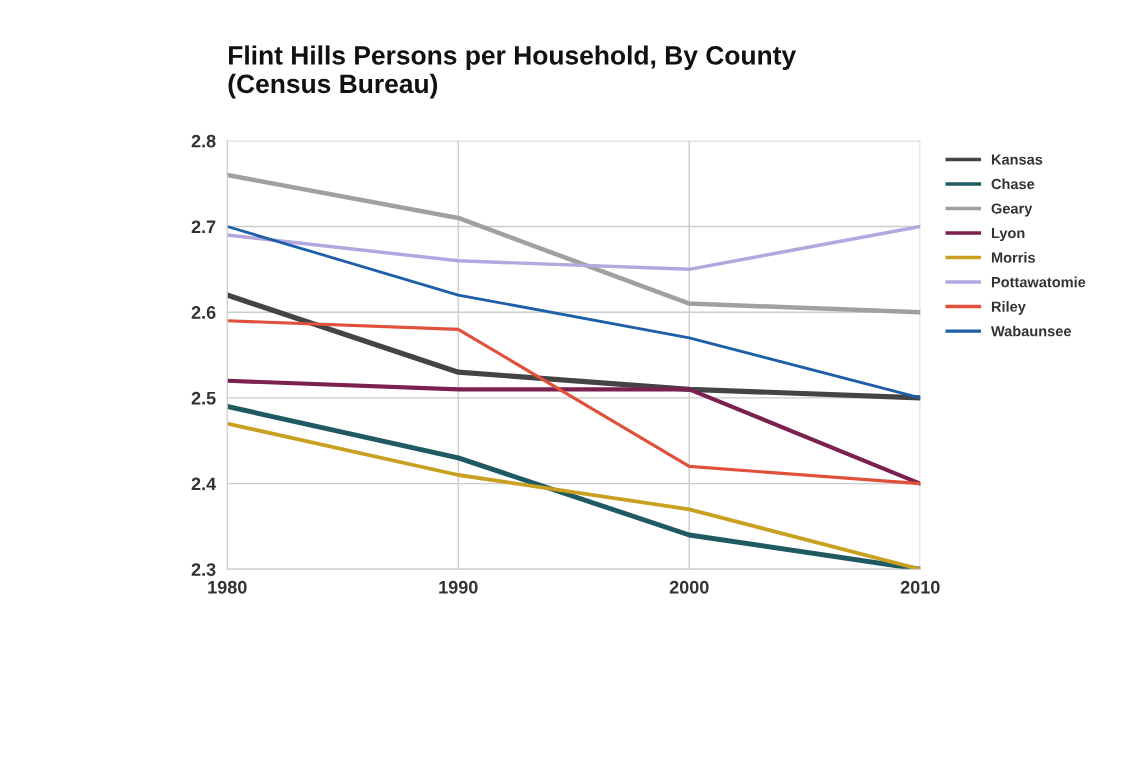  I want to click on y-tick-label: 2.4, so click(204, 484).